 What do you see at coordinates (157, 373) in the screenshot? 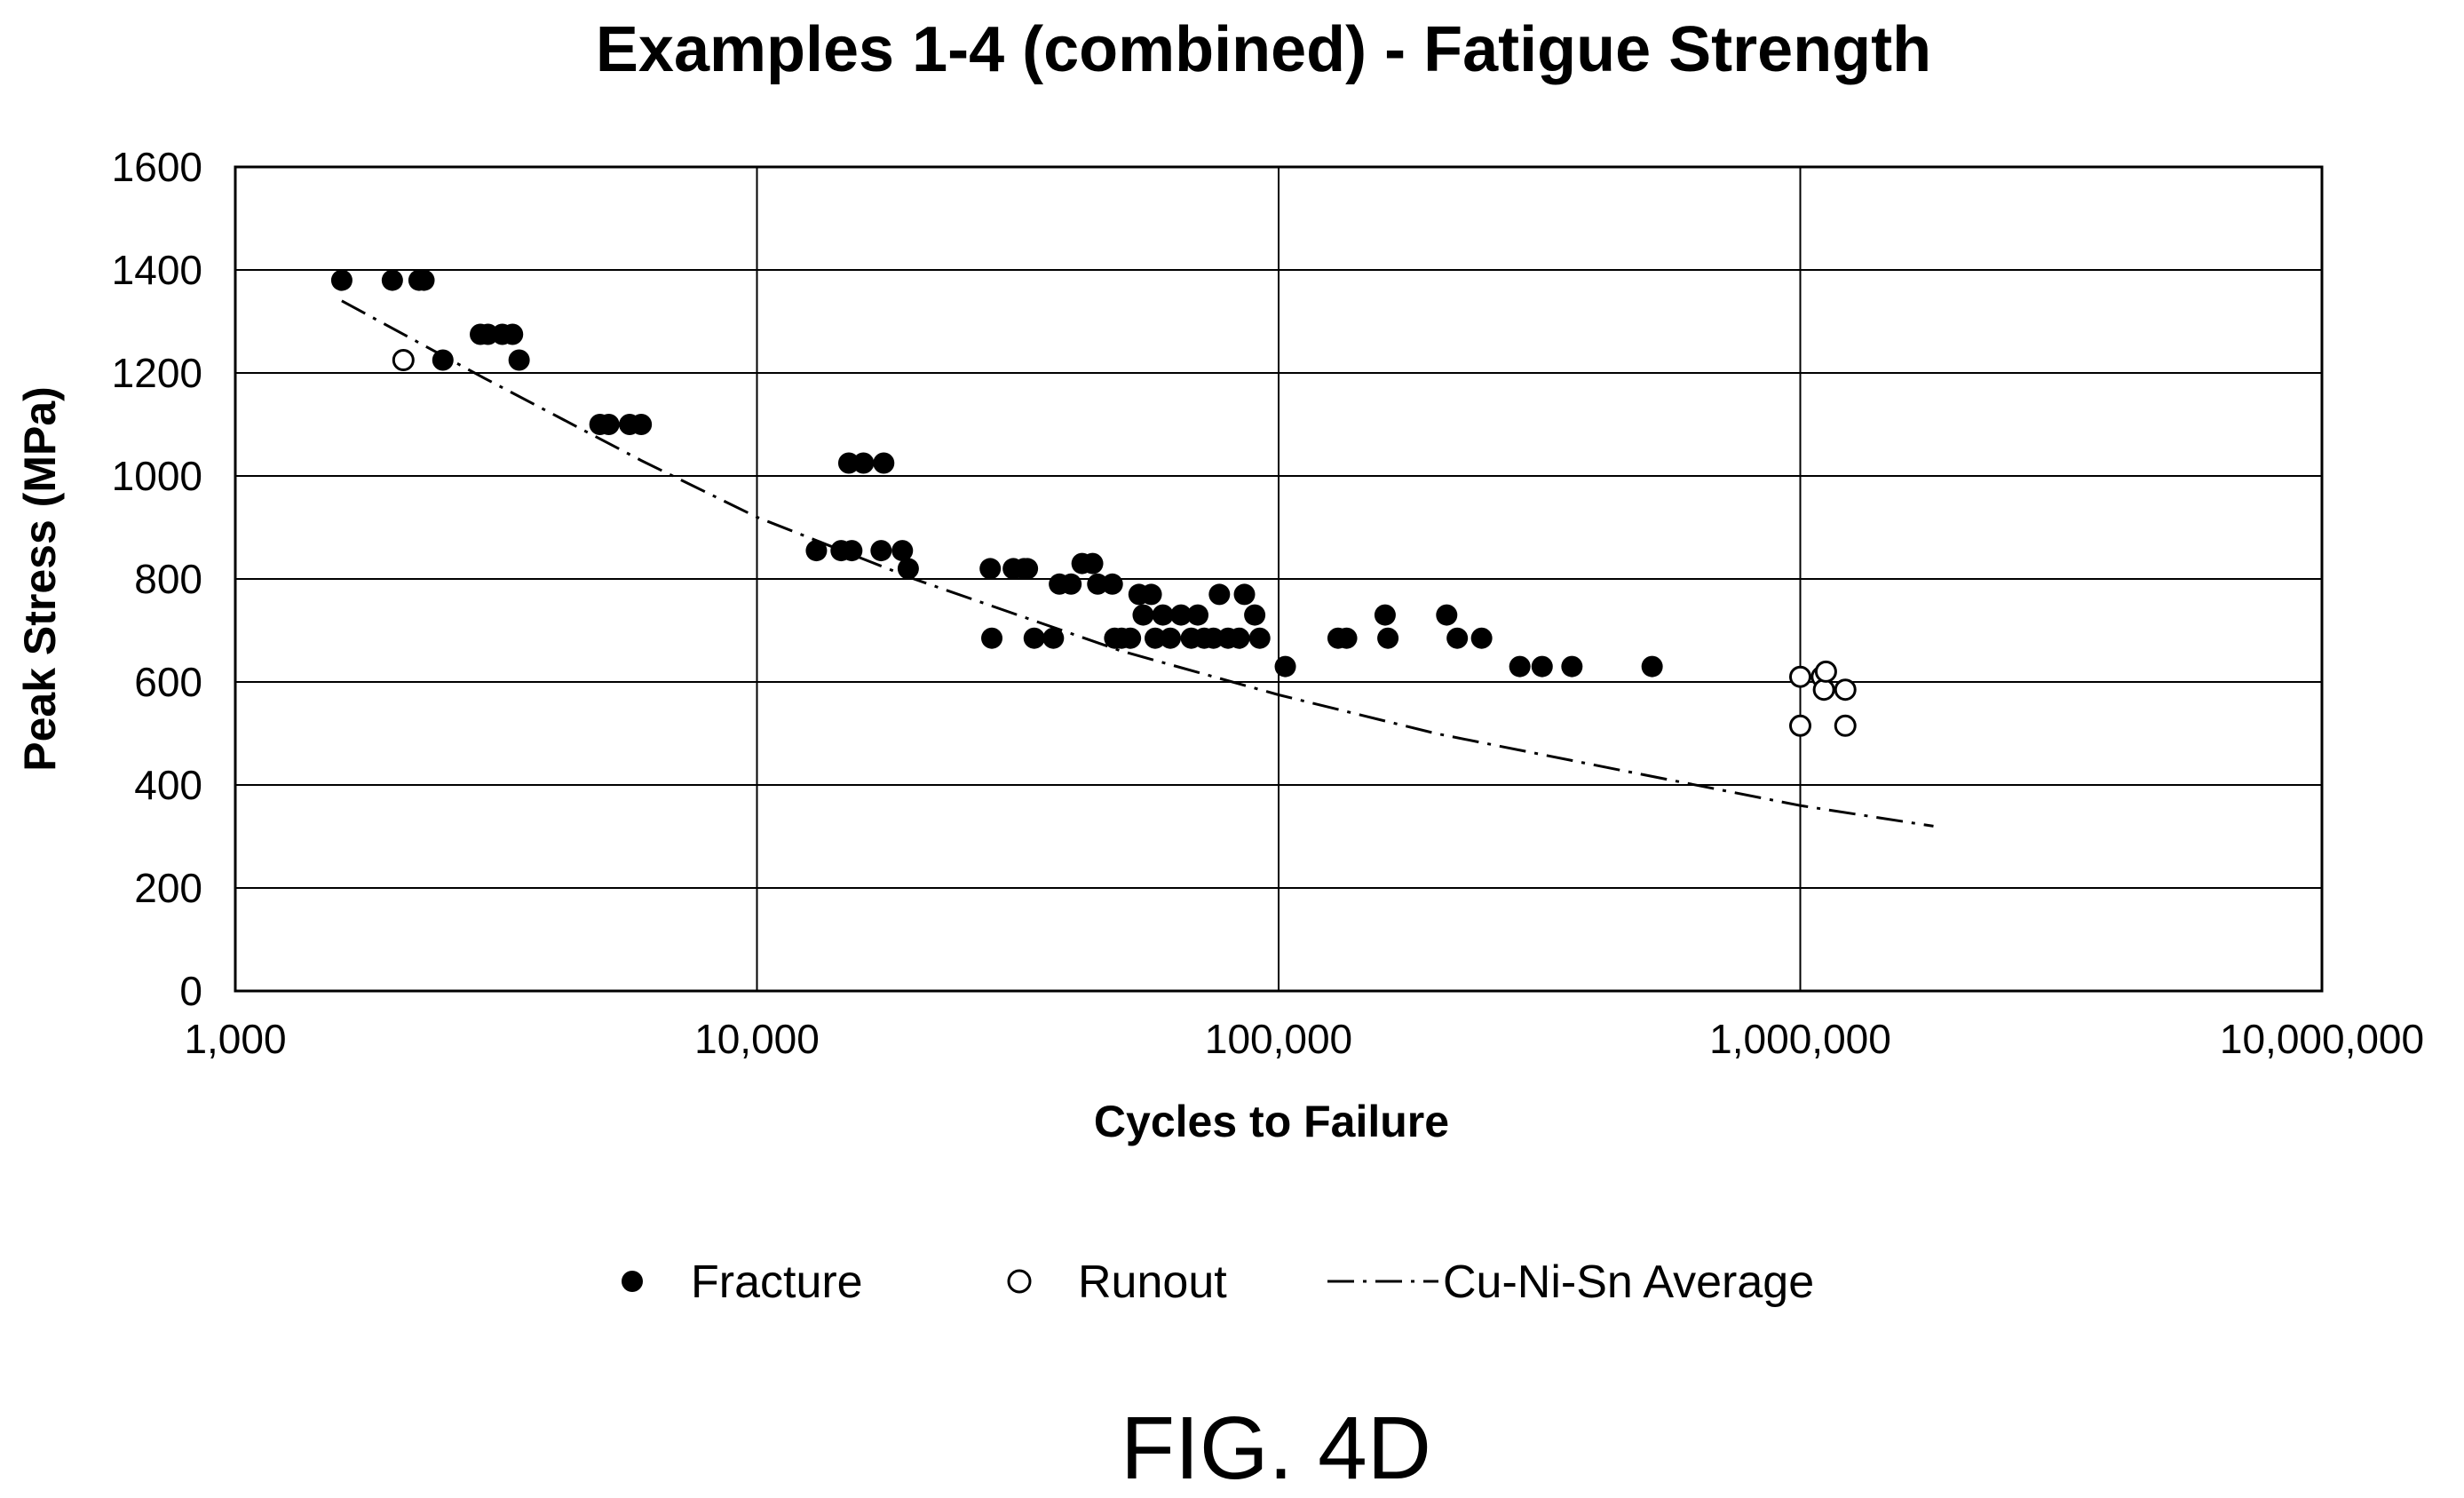
I see `y-tick-label: 1200` at bounding box center [157, 373].